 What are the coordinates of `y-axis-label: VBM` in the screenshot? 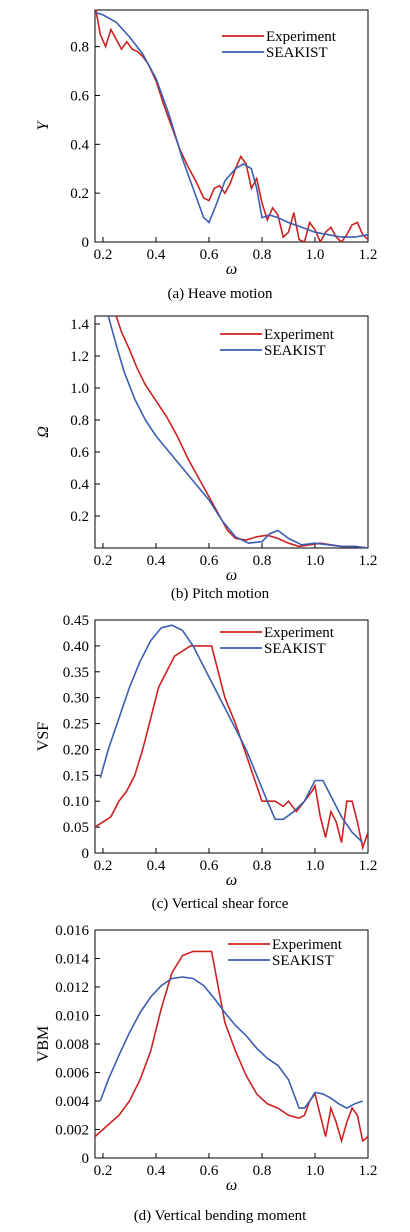 It's located at (43, 1044).